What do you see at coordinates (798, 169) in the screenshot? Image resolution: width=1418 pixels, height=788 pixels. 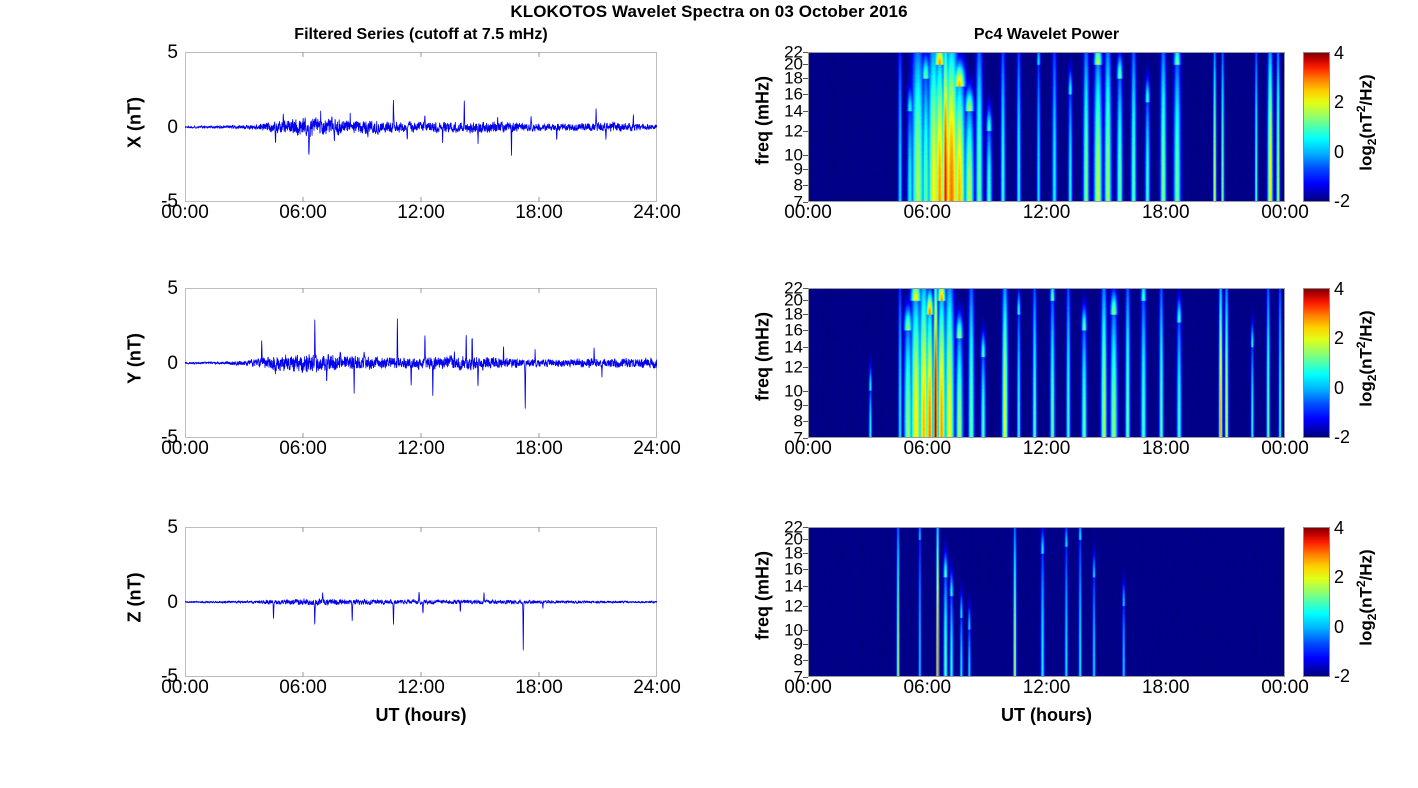 I see `freq-tick-label: 9` at bounding box center [798, 169].